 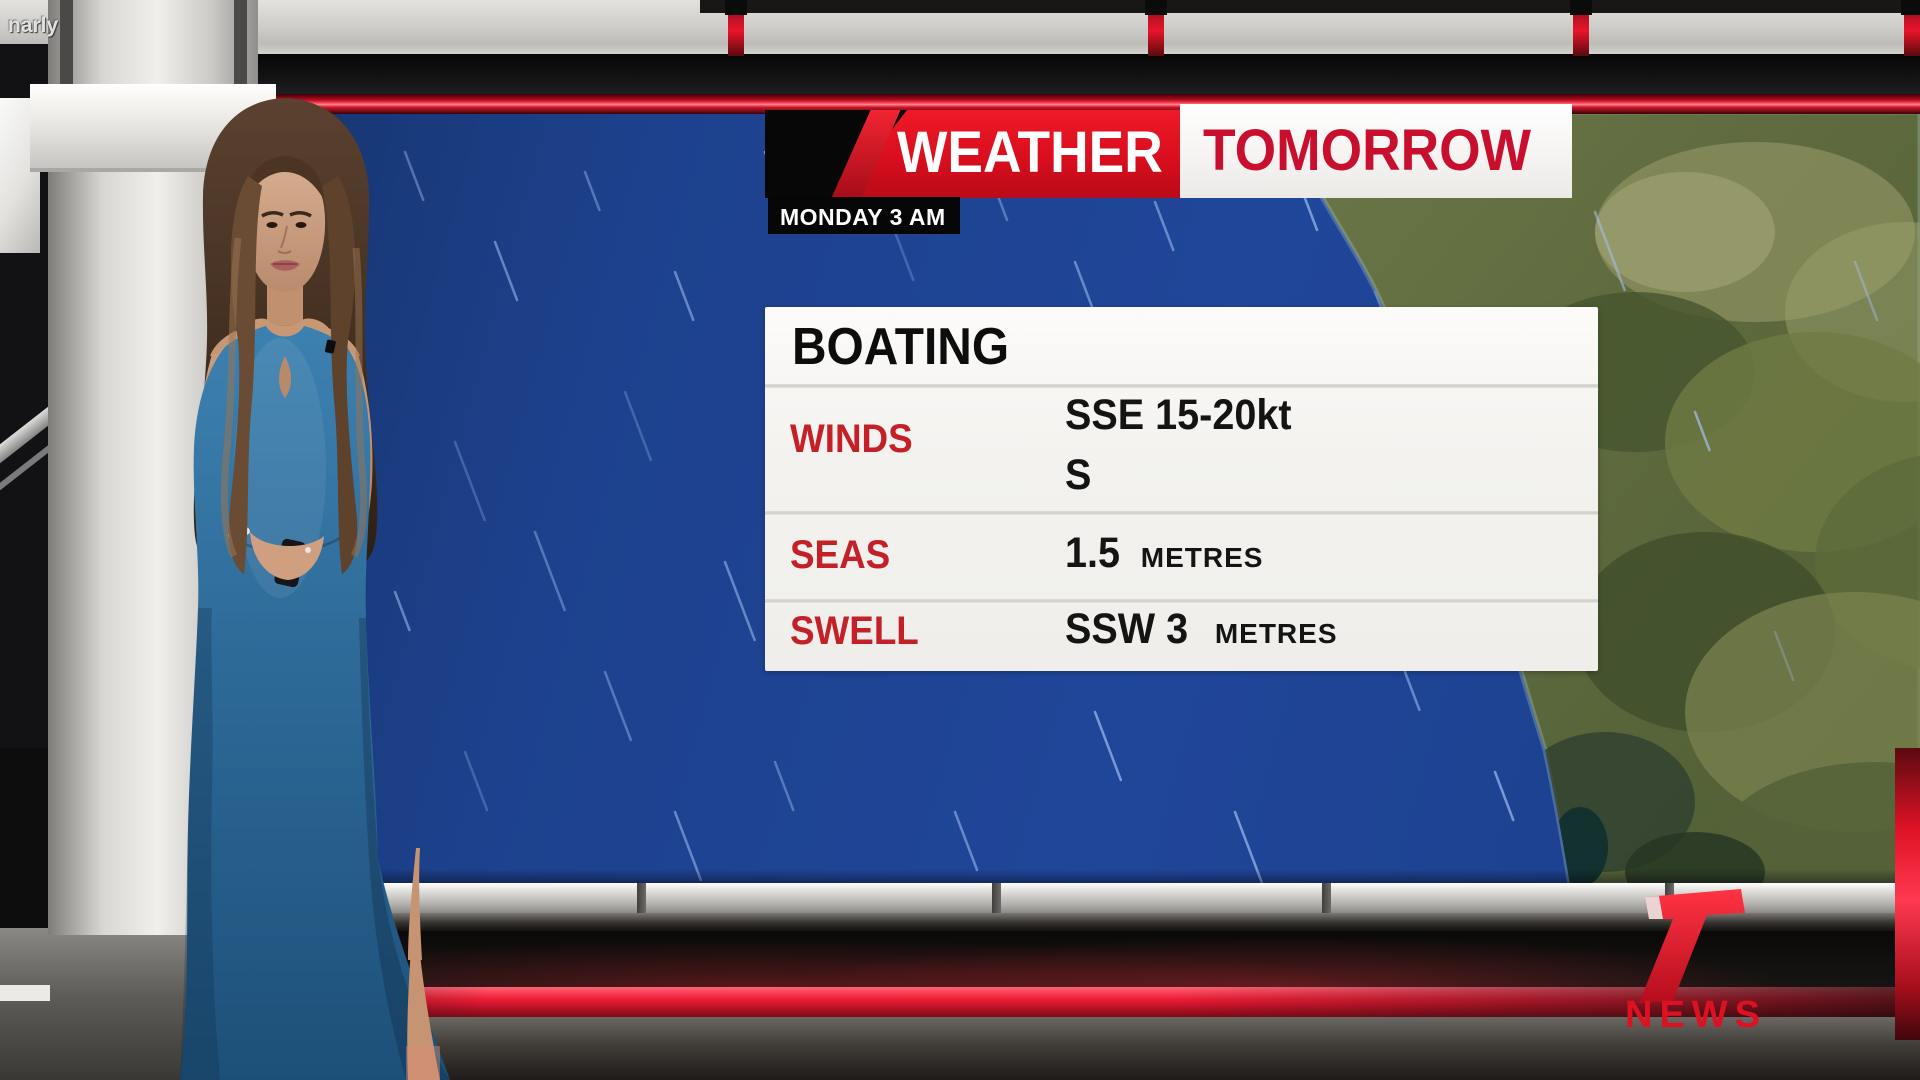 I want to click on seven-network-logo: NEWS, so click(x=1710, y=947).